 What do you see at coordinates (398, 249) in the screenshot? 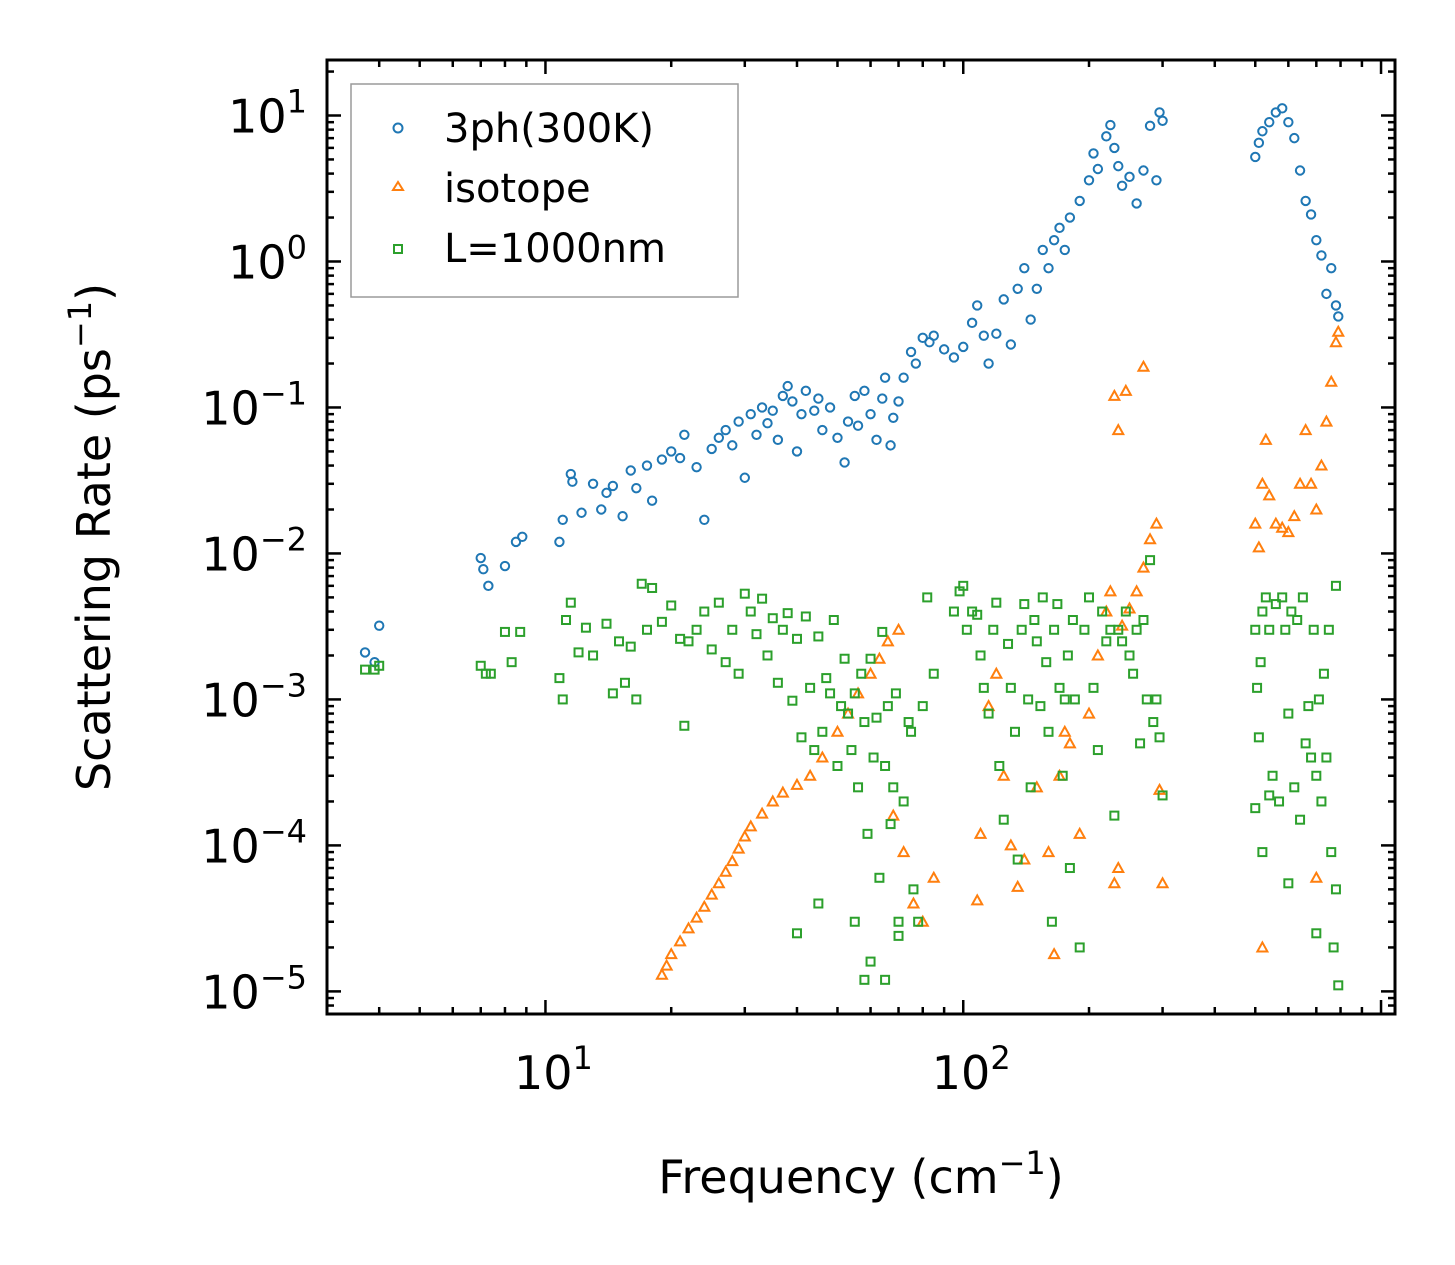
I see `legend-marker-boundary` at bounding box center [398, 249].